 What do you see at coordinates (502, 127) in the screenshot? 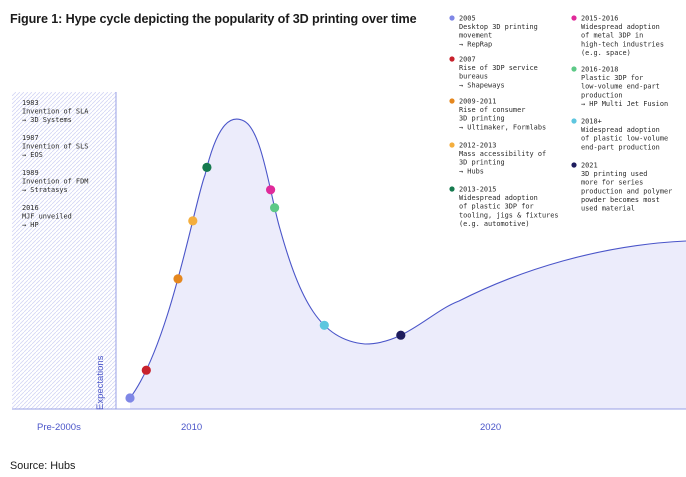
I see `legend-line: → Ultimaker, Formlabs` at bounding box center [502, 127].